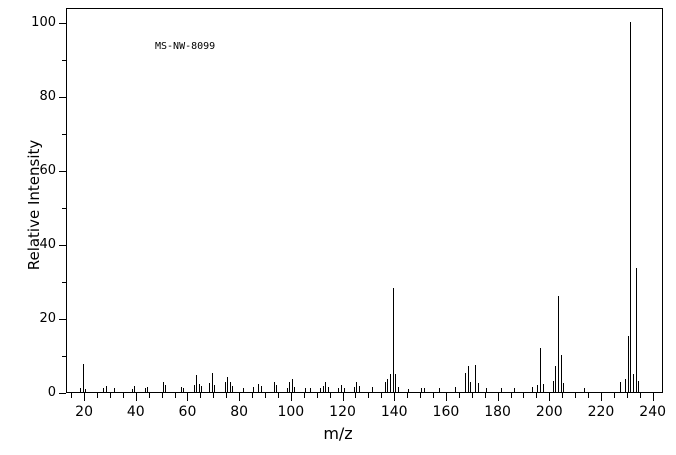  What do you see at coordinates (51, 392) in the screenshot?
I see `y-tick-label: 0` at bounding box center [51, 392].